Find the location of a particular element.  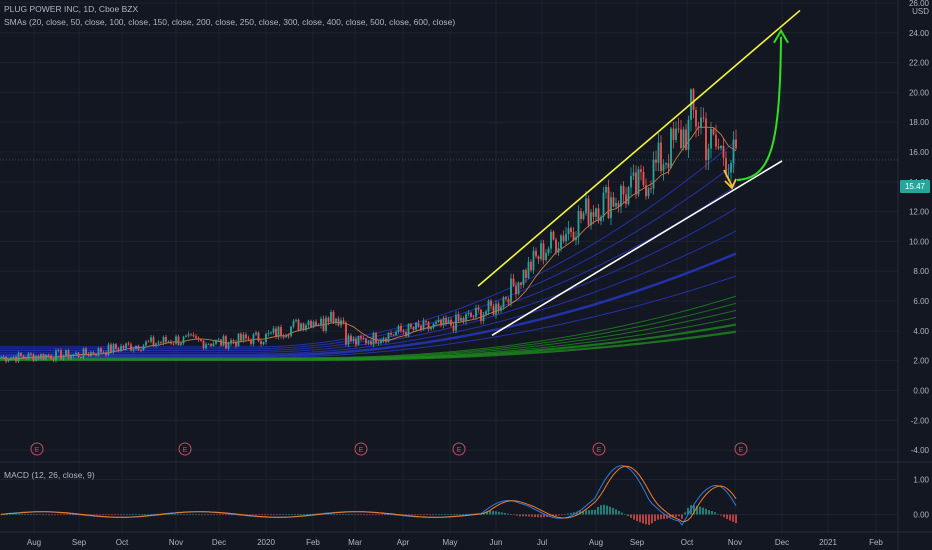

y-tick-label: 0.00 is located at coordinates (921, 390).